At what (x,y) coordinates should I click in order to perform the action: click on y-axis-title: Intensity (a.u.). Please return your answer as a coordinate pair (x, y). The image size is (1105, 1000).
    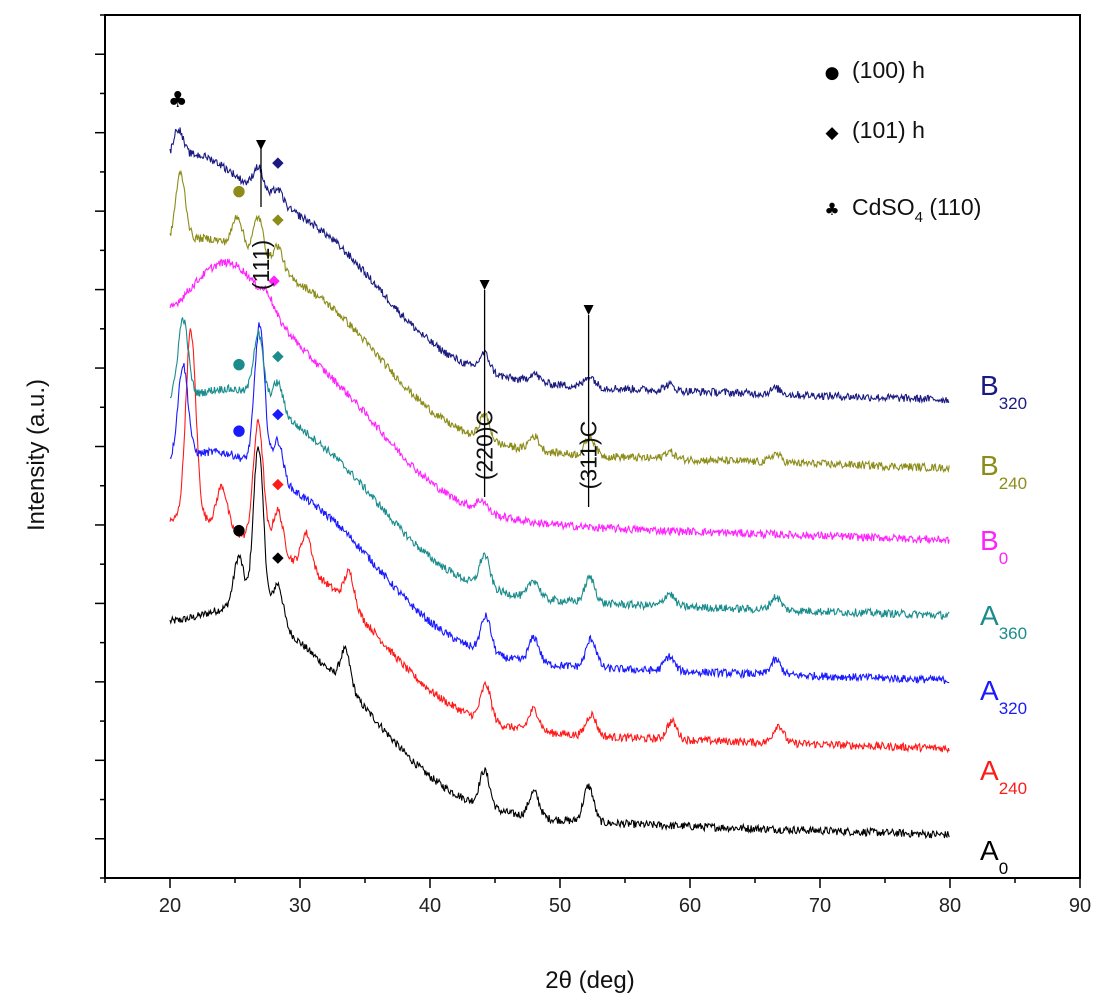
    Looking at the image, I should click on (36, 455).